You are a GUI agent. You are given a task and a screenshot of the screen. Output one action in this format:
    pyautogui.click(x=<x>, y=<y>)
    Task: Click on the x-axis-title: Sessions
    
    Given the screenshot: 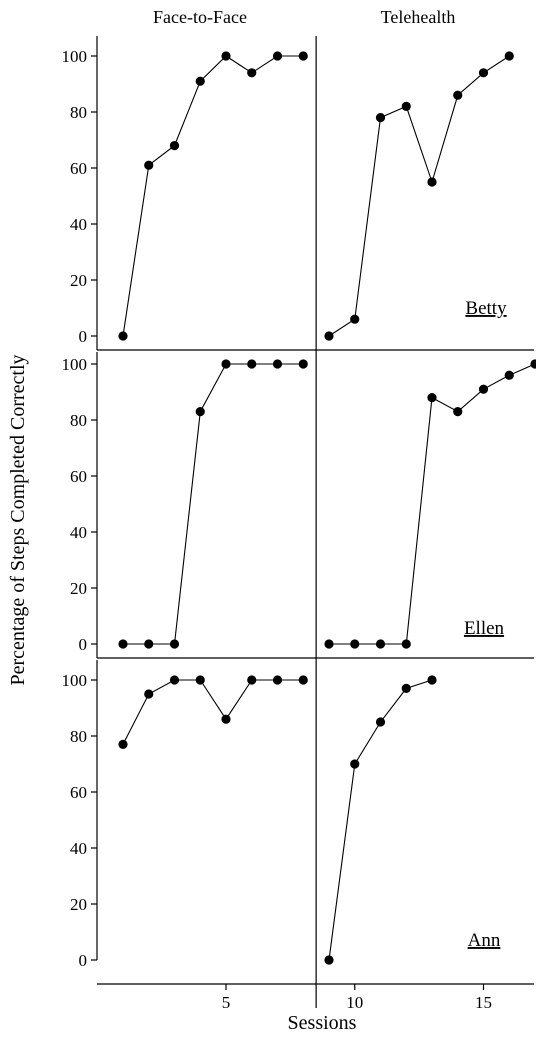 What is the action you would take?
    pyautogui.click(x=322, y=1022)
    